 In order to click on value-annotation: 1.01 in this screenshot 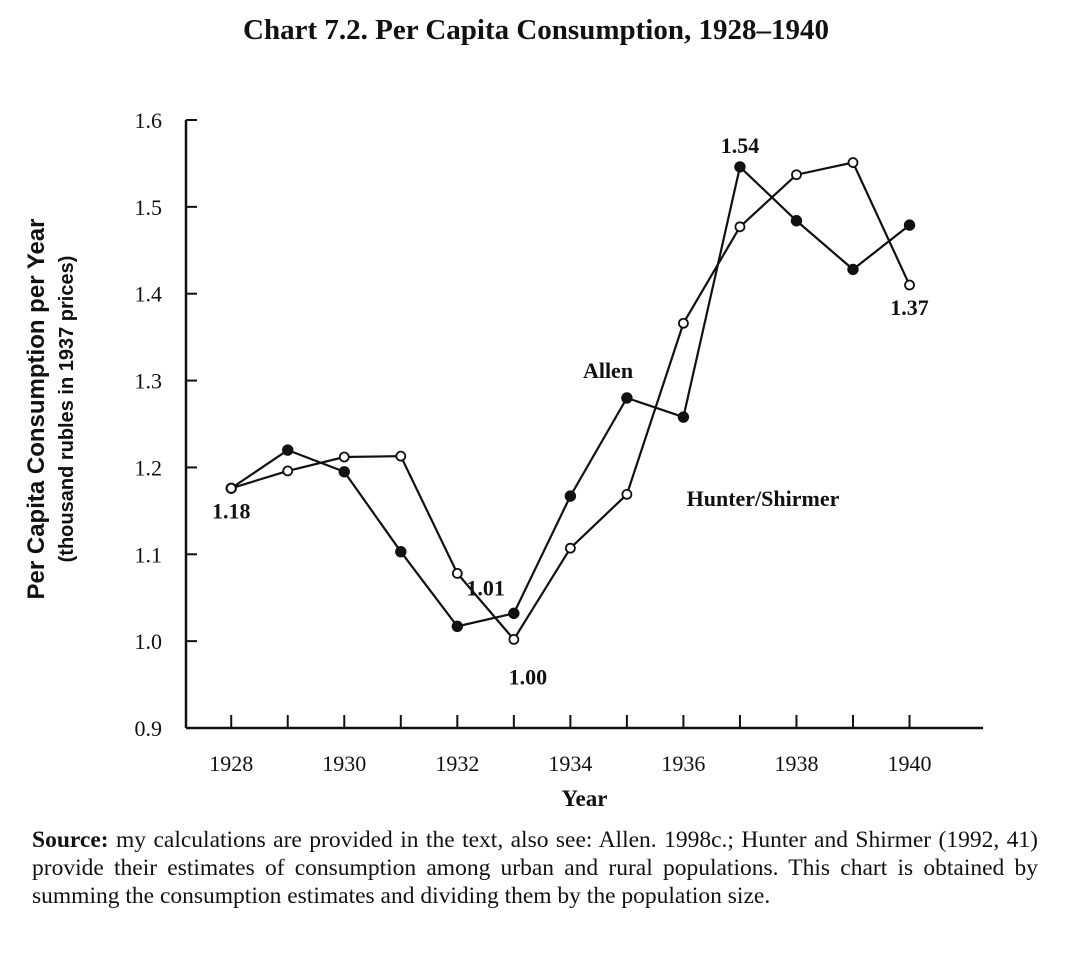, I will do `click(485, 587)`.